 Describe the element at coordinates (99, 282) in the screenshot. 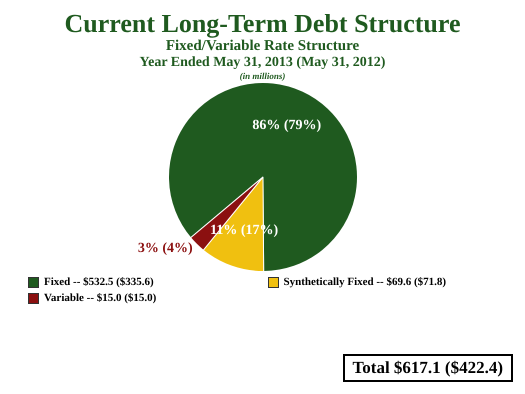

I see `legend-label: Fixed -- $532.5 ($335.6)` at that location.